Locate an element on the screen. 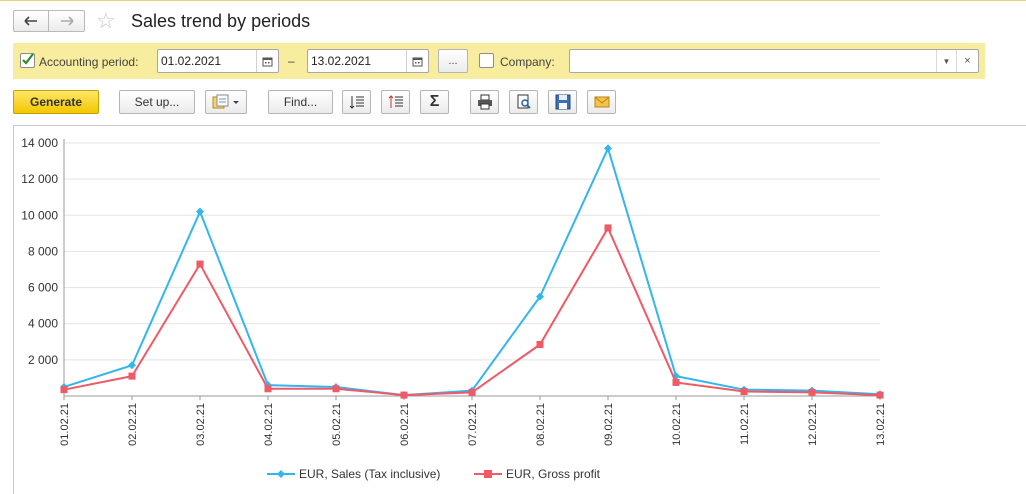 The image size is (1026, 494). x-tick-label: 01.02.21 is located at coordinates (65, 424).